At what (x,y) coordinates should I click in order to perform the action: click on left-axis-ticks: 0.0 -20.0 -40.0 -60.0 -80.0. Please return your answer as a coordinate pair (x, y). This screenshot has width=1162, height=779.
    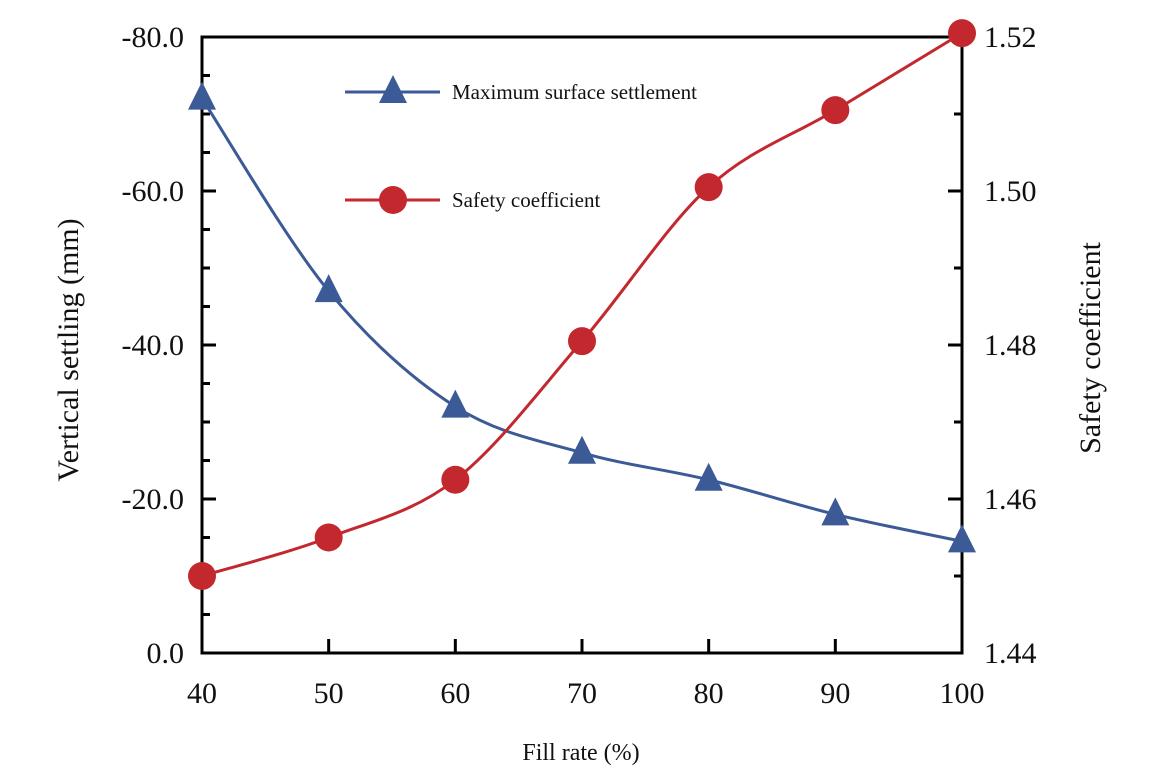
    Looking at the image, I should click on (169, 345).